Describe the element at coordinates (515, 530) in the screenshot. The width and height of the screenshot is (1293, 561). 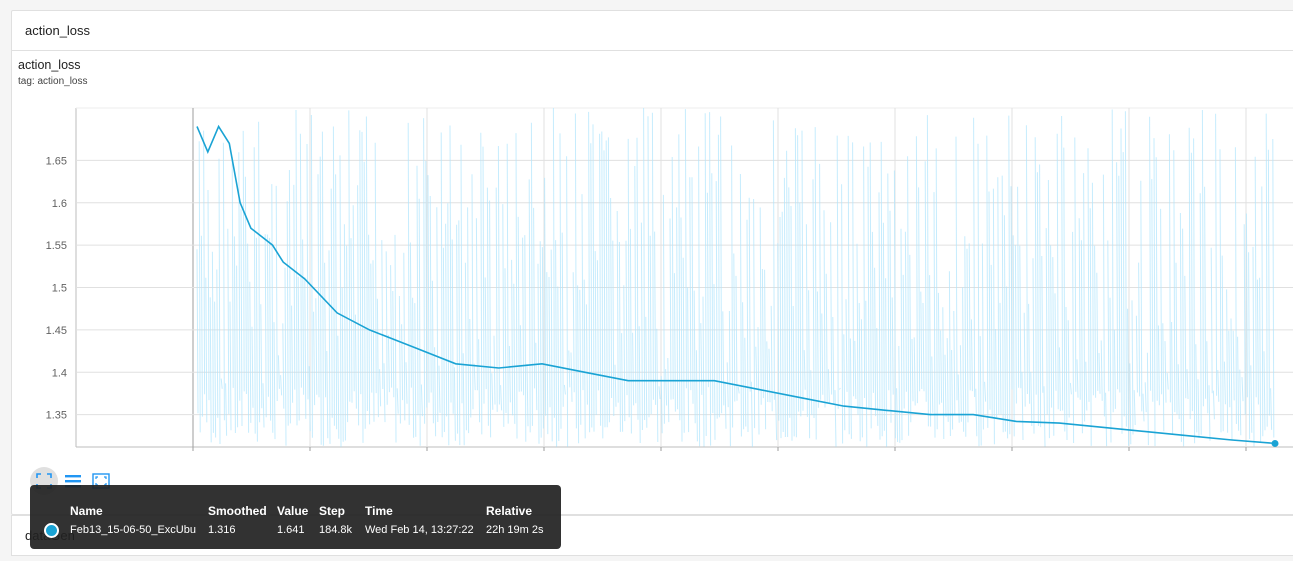
I see `tooltip-relative: 22h 19m 2s` at that location.